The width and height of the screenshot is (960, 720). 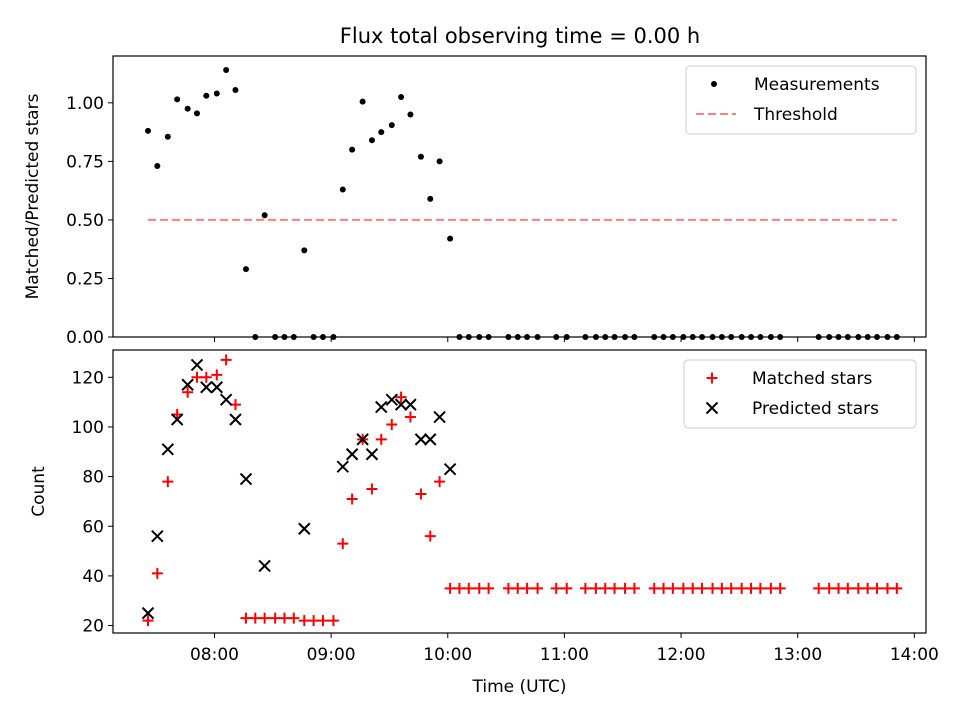 What do you see at coordinates (519, 687) in the screenshot?
I see `x-axis-label: Time (UTC)` at bounding box center [519, 687].